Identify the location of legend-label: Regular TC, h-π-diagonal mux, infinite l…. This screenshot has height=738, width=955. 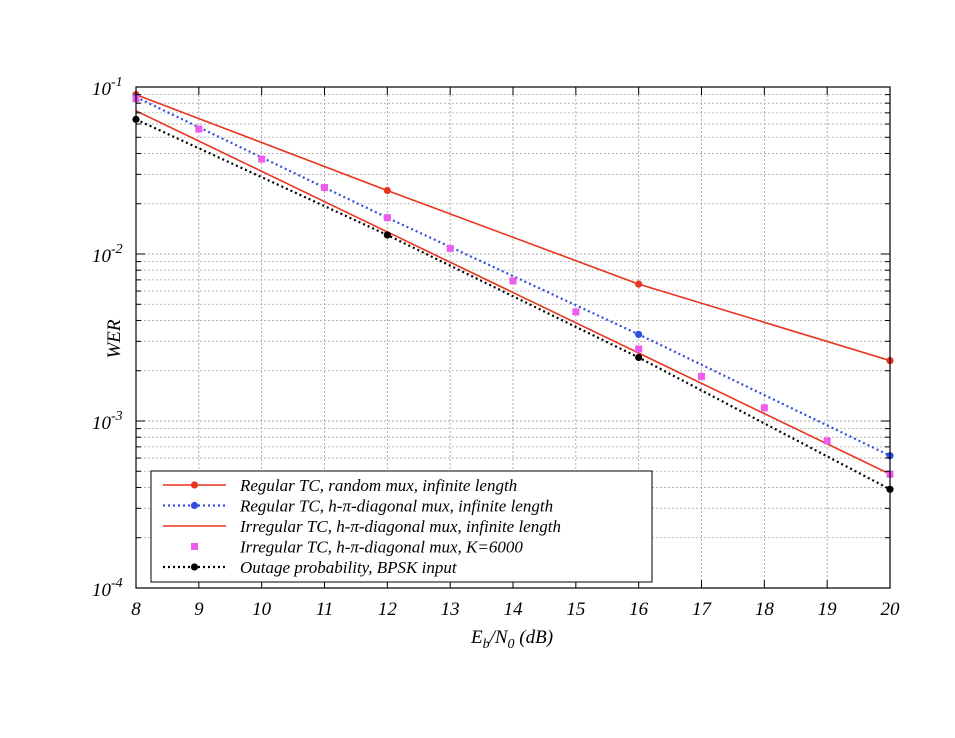
(396, 506).